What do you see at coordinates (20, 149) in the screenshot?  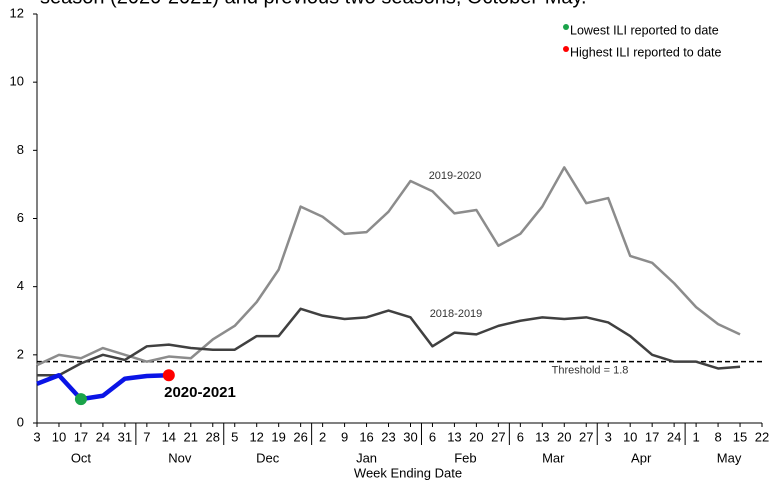 I see `y-tick-label: 8` at bounding box center [20, 149].